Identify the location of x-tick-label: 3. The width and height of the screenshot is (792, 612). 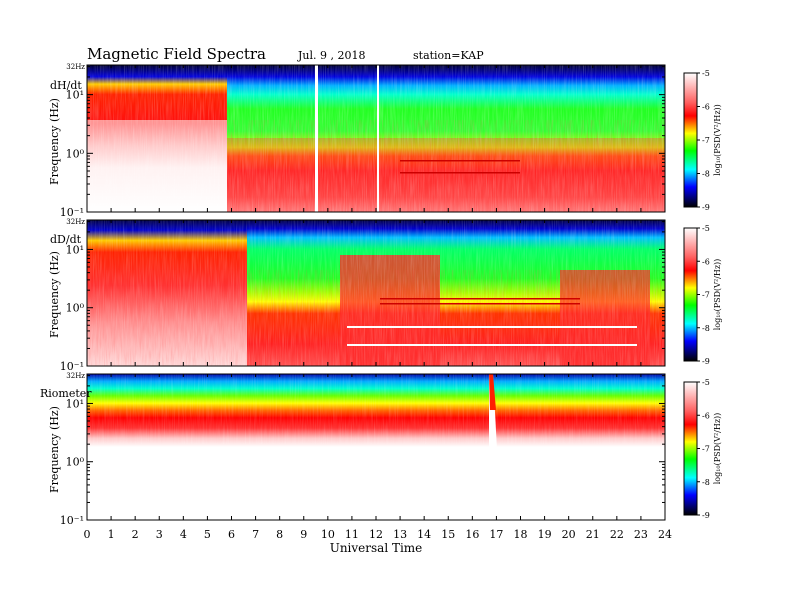
(159, 534).